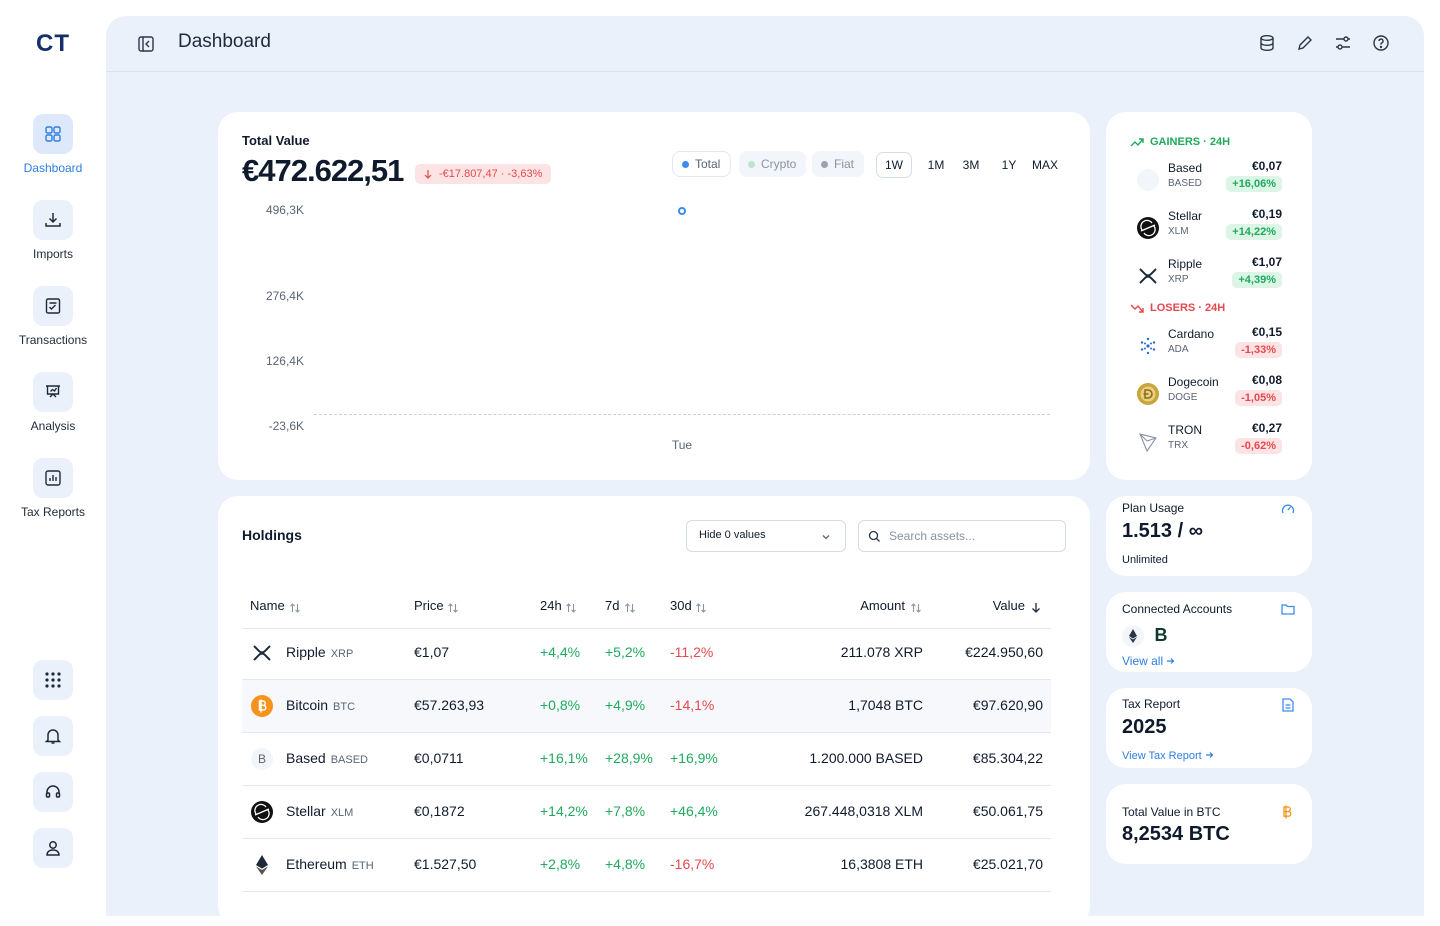  I want to click on support-button, so click(53, 792).